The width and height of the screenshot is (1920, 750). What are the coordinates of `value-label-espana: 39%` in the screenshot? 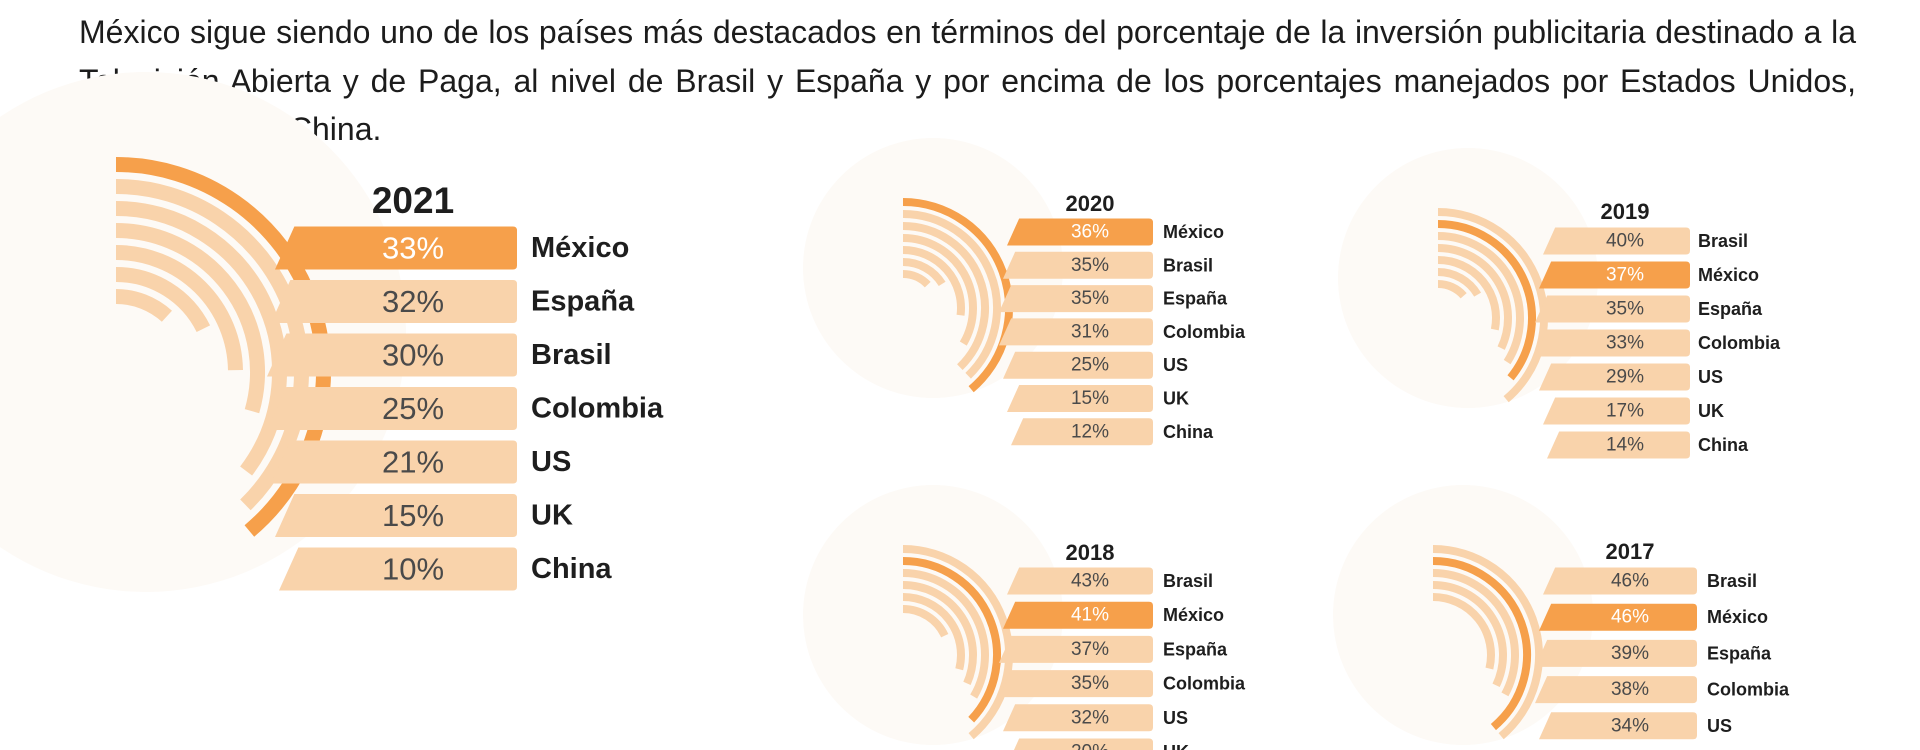 It's located at (1630, 653).